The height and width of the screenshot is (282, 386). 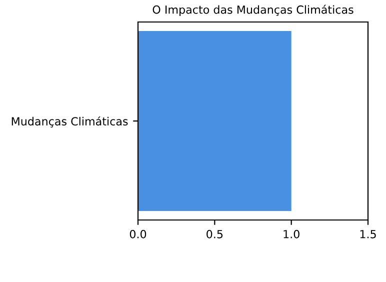 I want to click on x-tick-label: 1.5, so click(x=368, y=234).